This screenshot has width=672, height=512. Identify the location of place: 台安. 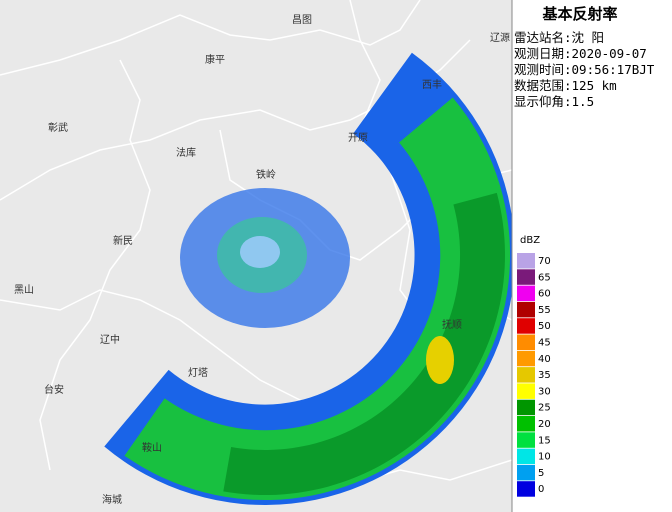
(54, 389).